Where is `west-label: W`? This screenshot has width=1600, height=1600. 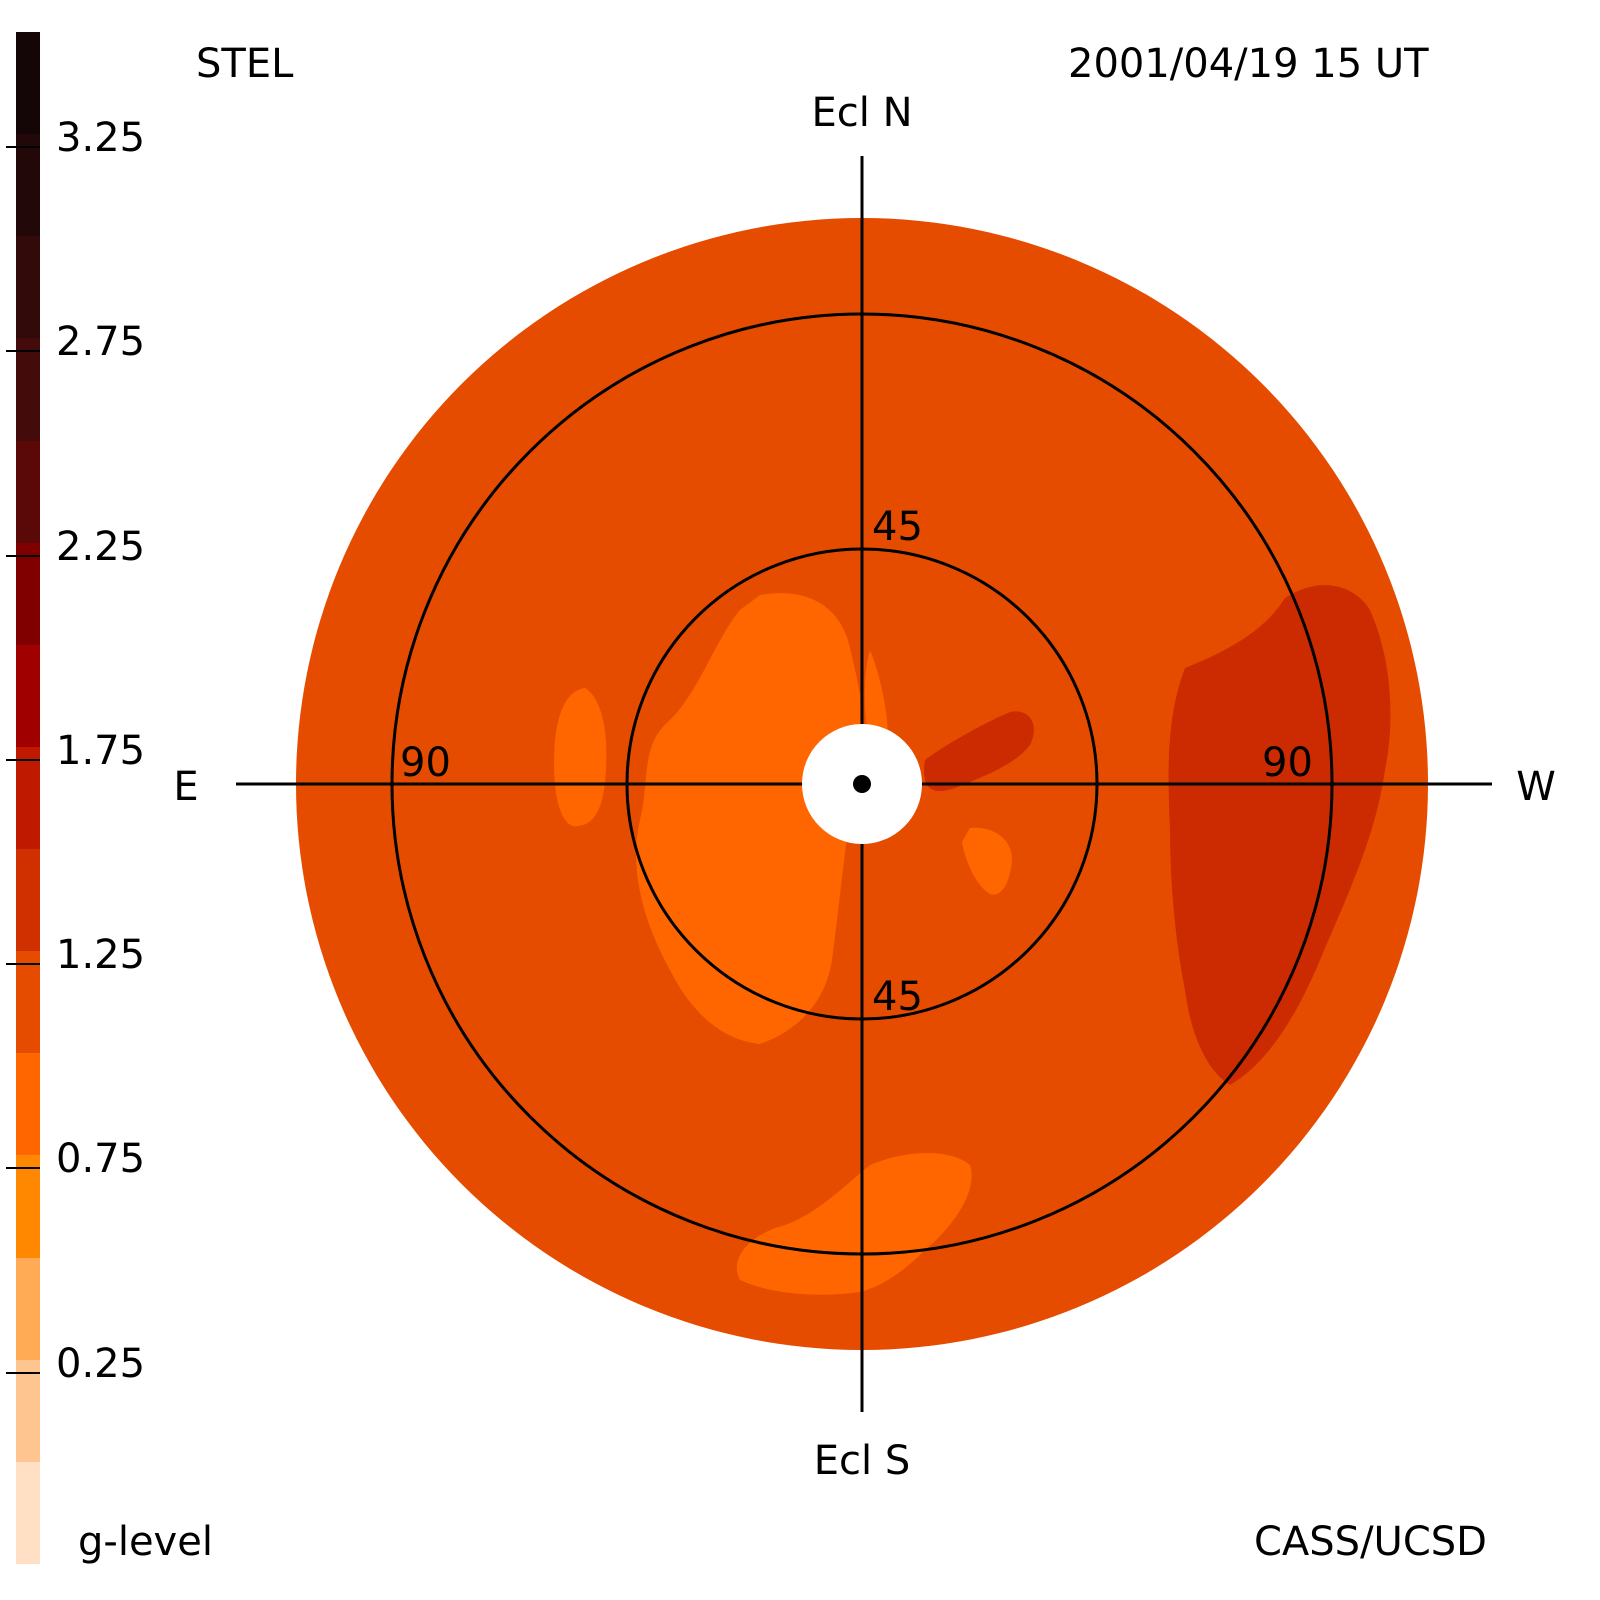 west-label: W is located at coordinates (1536, 787).